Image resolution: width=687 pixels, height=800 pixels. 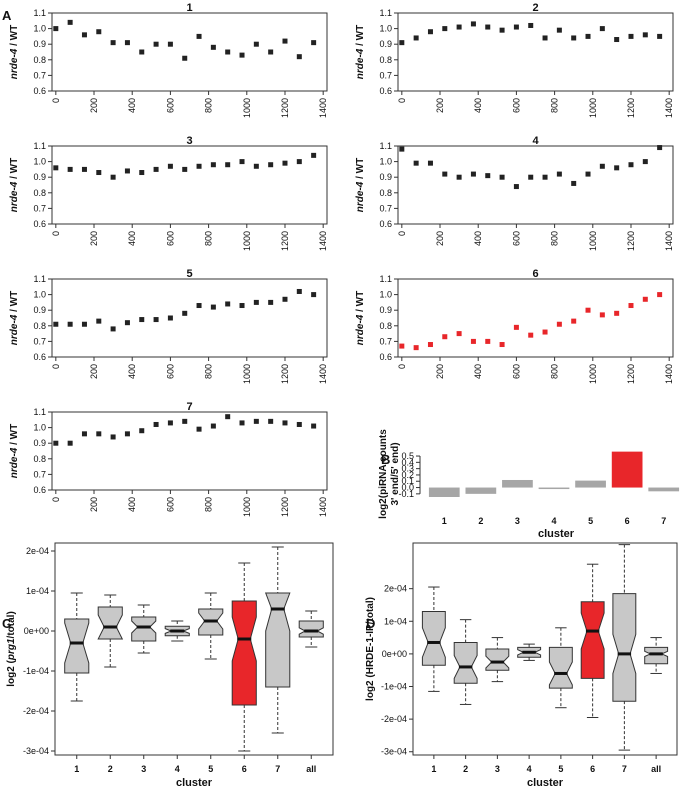 I want to click on y-tick-label: 0.0, so click(x=407, y=488).